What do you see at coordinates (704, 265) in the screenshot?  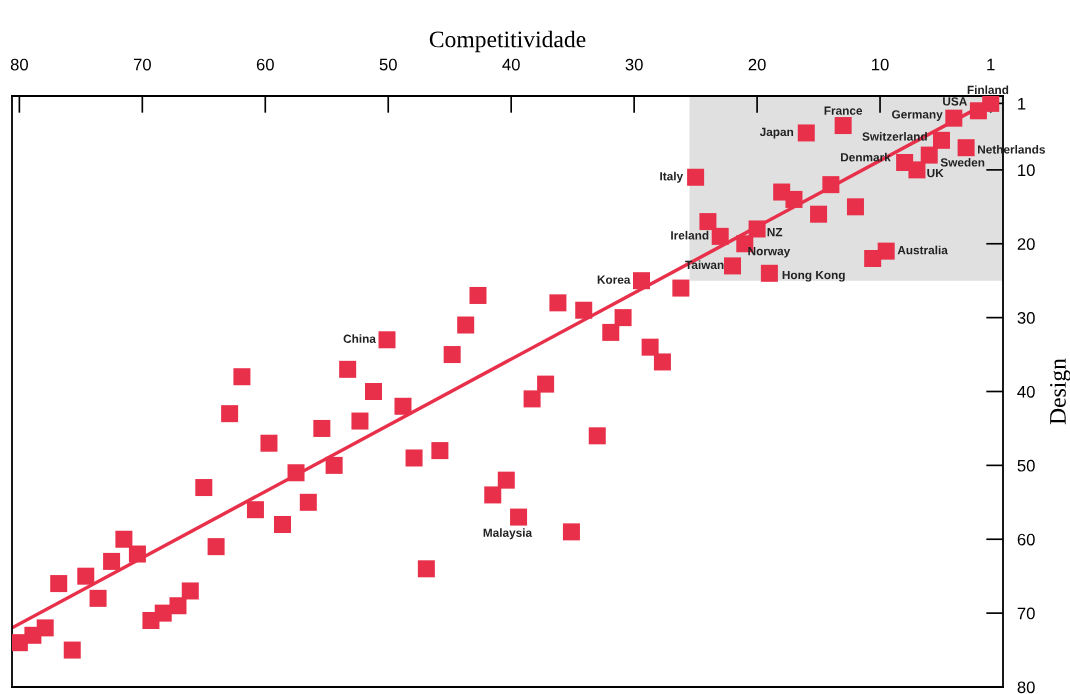 I see `annotation: Taiwan` at bounding box center [704, 265].